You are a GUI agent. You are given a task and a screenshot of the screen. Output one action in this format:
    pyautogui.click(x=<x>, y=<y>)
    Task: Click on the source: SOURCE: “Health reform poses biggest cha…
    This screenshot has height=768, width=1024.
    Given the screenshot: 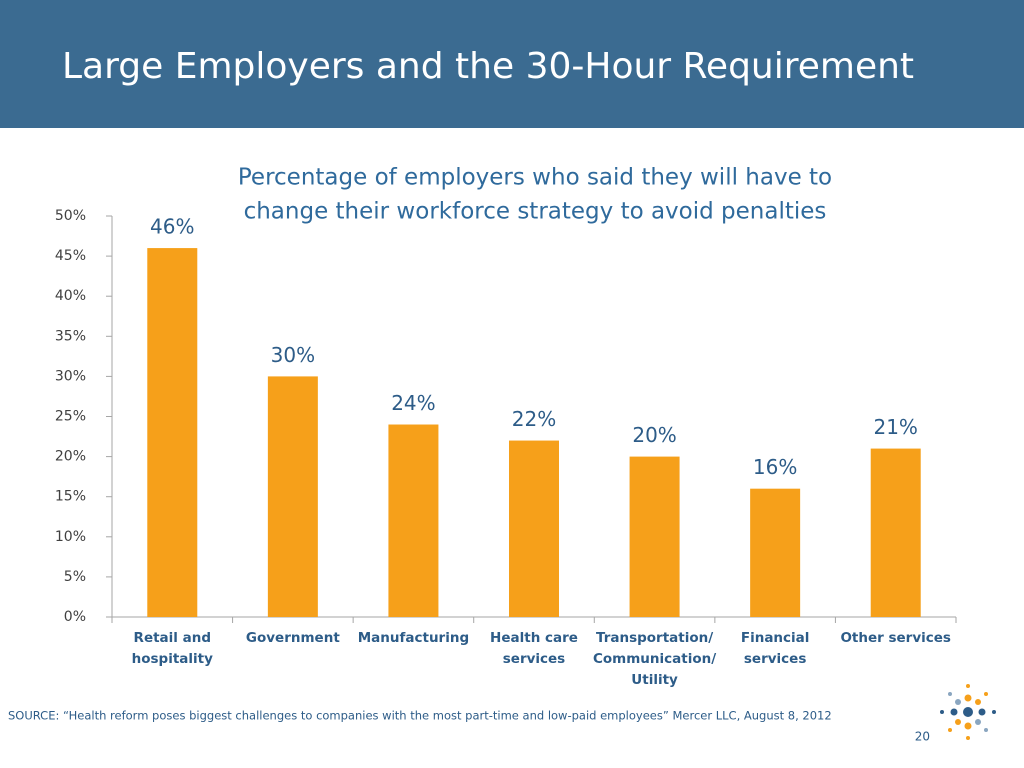 What is the action you would take?
    pyautogui.click(x=420, y=716)
    